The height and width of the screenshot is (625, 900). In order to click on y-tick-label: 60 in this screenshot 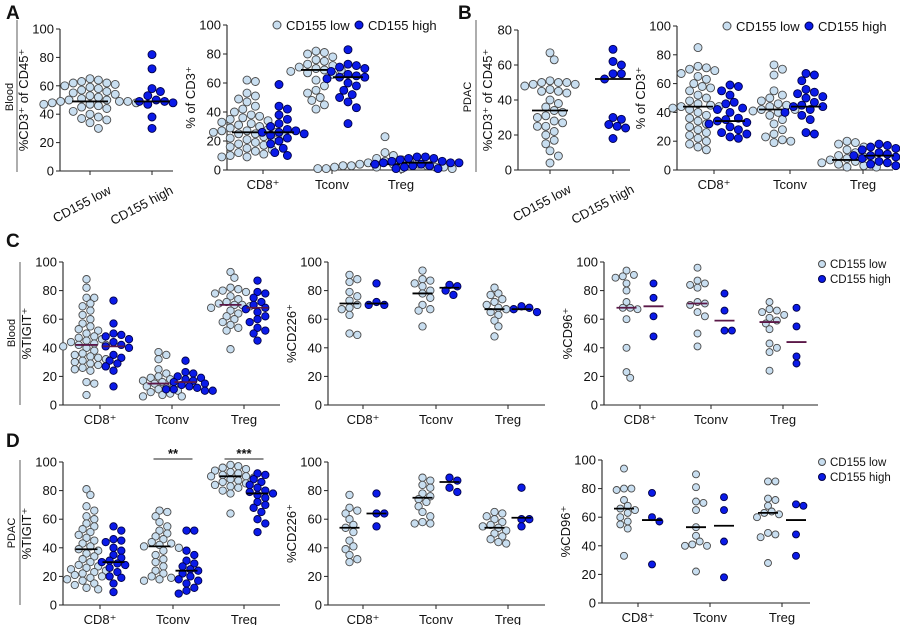, I will do `click(664, 83)`.